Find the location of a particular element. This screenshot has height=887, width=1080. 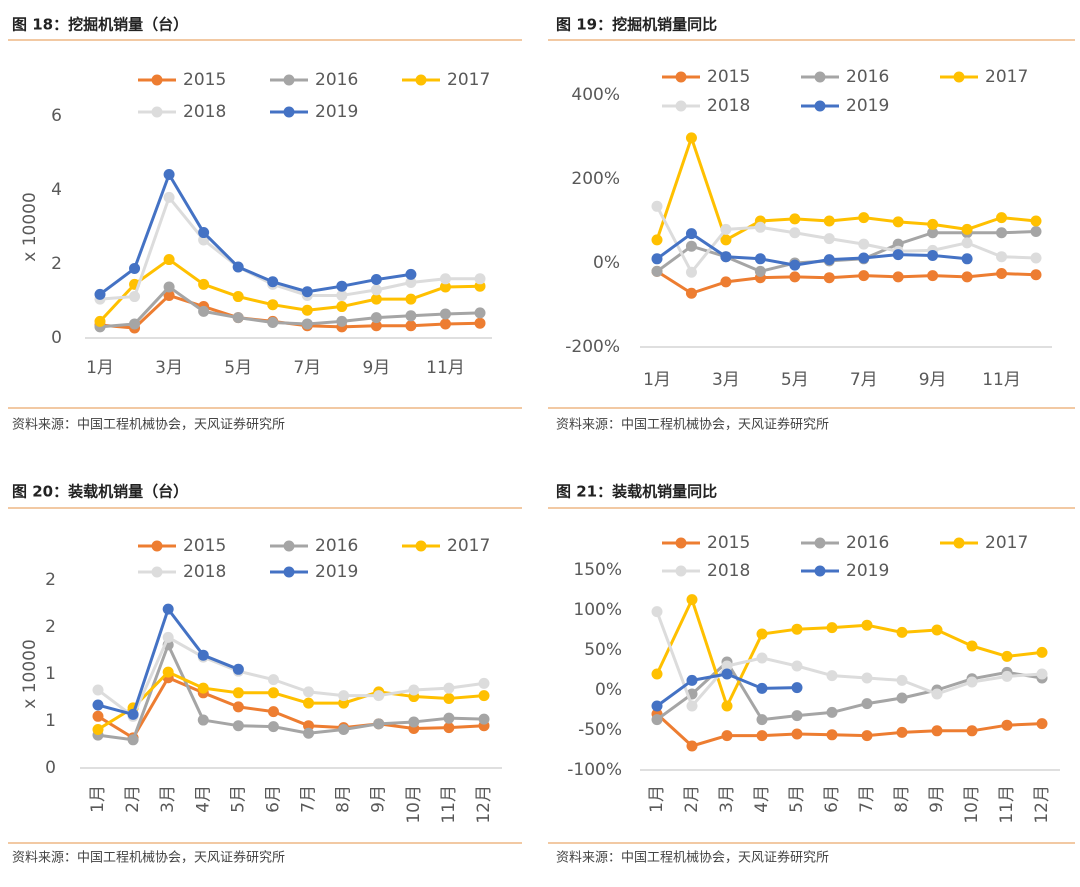

y-tick-label: 0% is located at coordinates (608, 690).